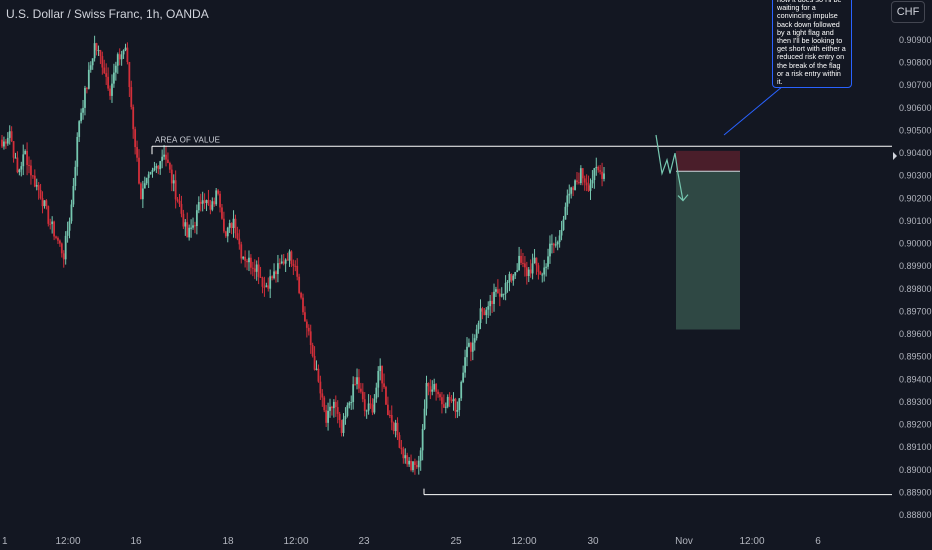 Image resolution: width=932 pixels, height=550 pixels. I want to click on time-tick-label: 12:00, so click(295, 541).